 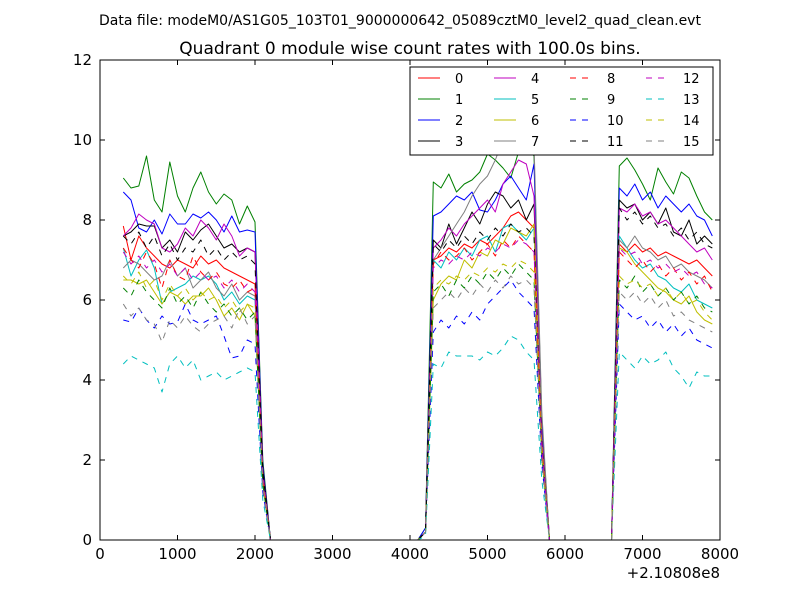 I want to click on x-tick-label: 3000, so click(x=332, y=554).